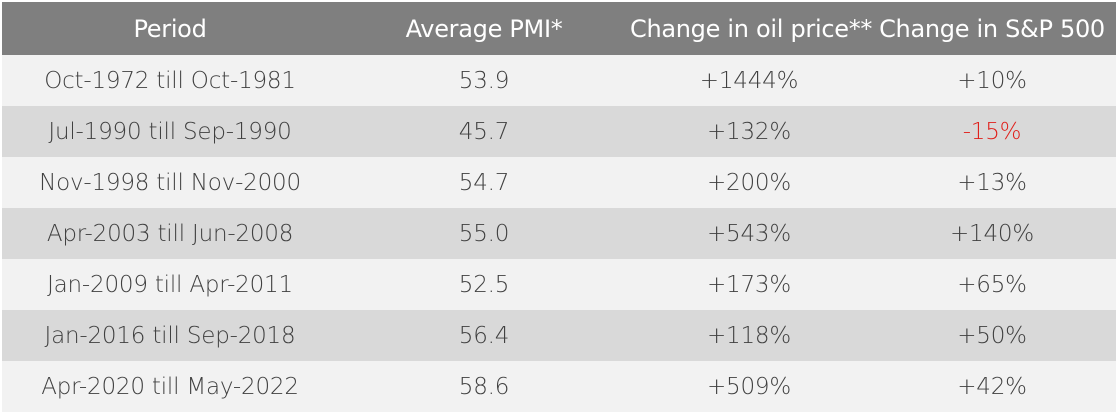  Describe the element at coordinates (749, 335) in the screenshot. I see `cell-oil-change: +118%` at that location.